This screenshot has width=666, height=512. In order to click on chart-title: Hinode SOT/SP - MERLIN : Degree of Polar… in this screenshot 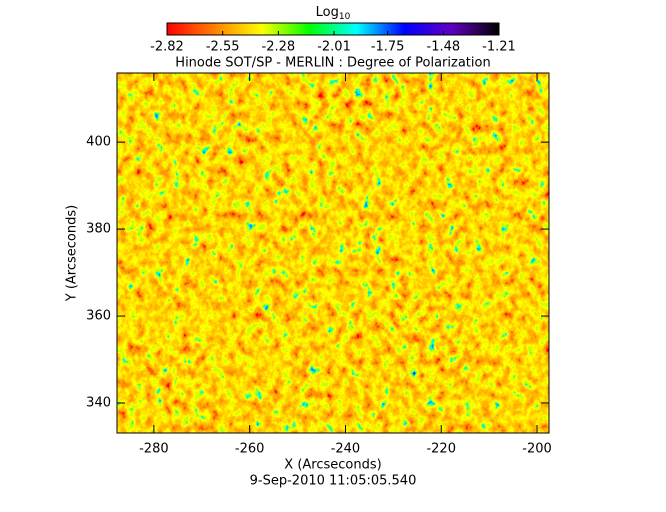, I will do `click(332, 63)`.